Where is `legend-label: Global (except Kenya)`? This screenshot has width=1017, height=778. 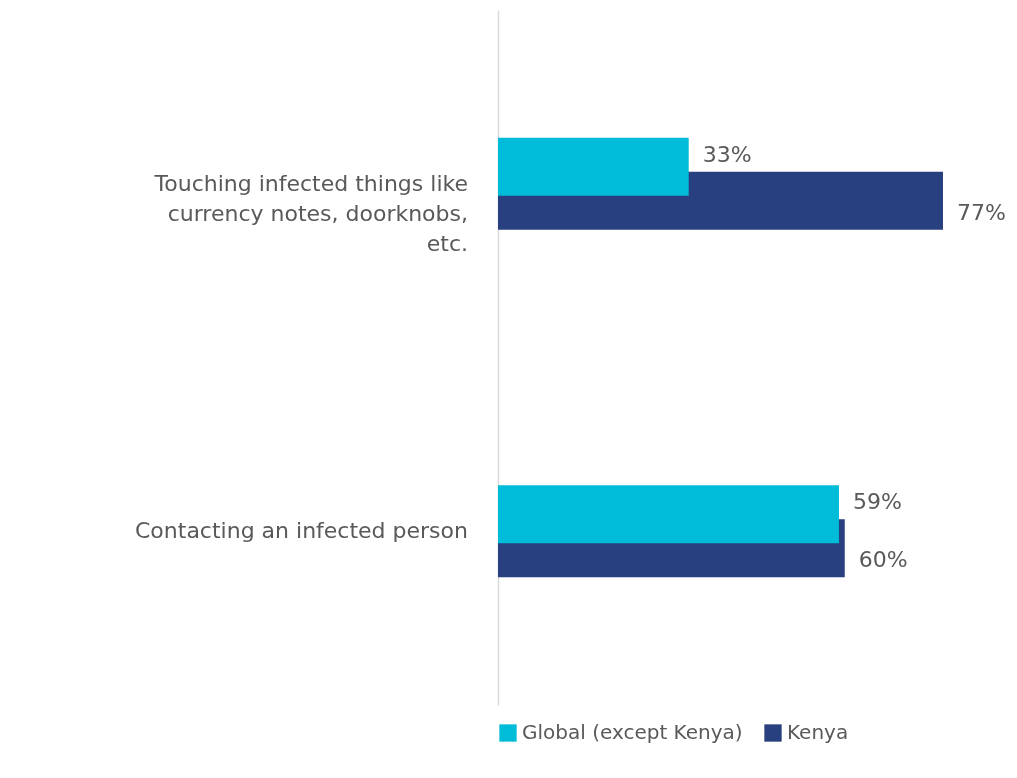
legend-label: Global (except Kenya) is located at coordinates (632, 732).